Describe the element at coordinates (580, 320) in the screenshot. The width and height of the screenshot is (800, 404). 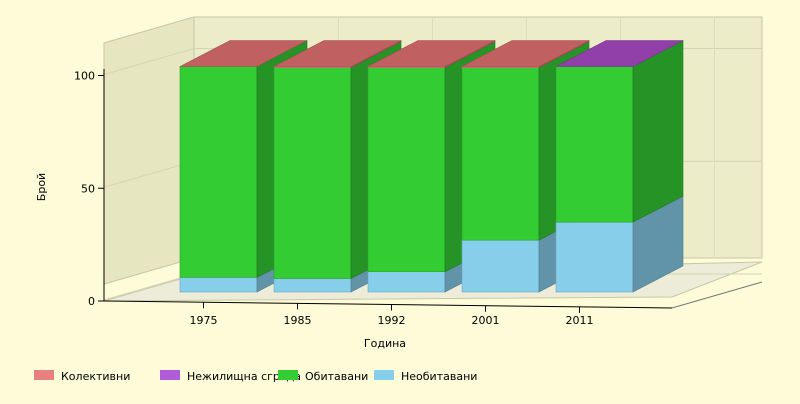
I see `x-tick-label: 2011` at that location.